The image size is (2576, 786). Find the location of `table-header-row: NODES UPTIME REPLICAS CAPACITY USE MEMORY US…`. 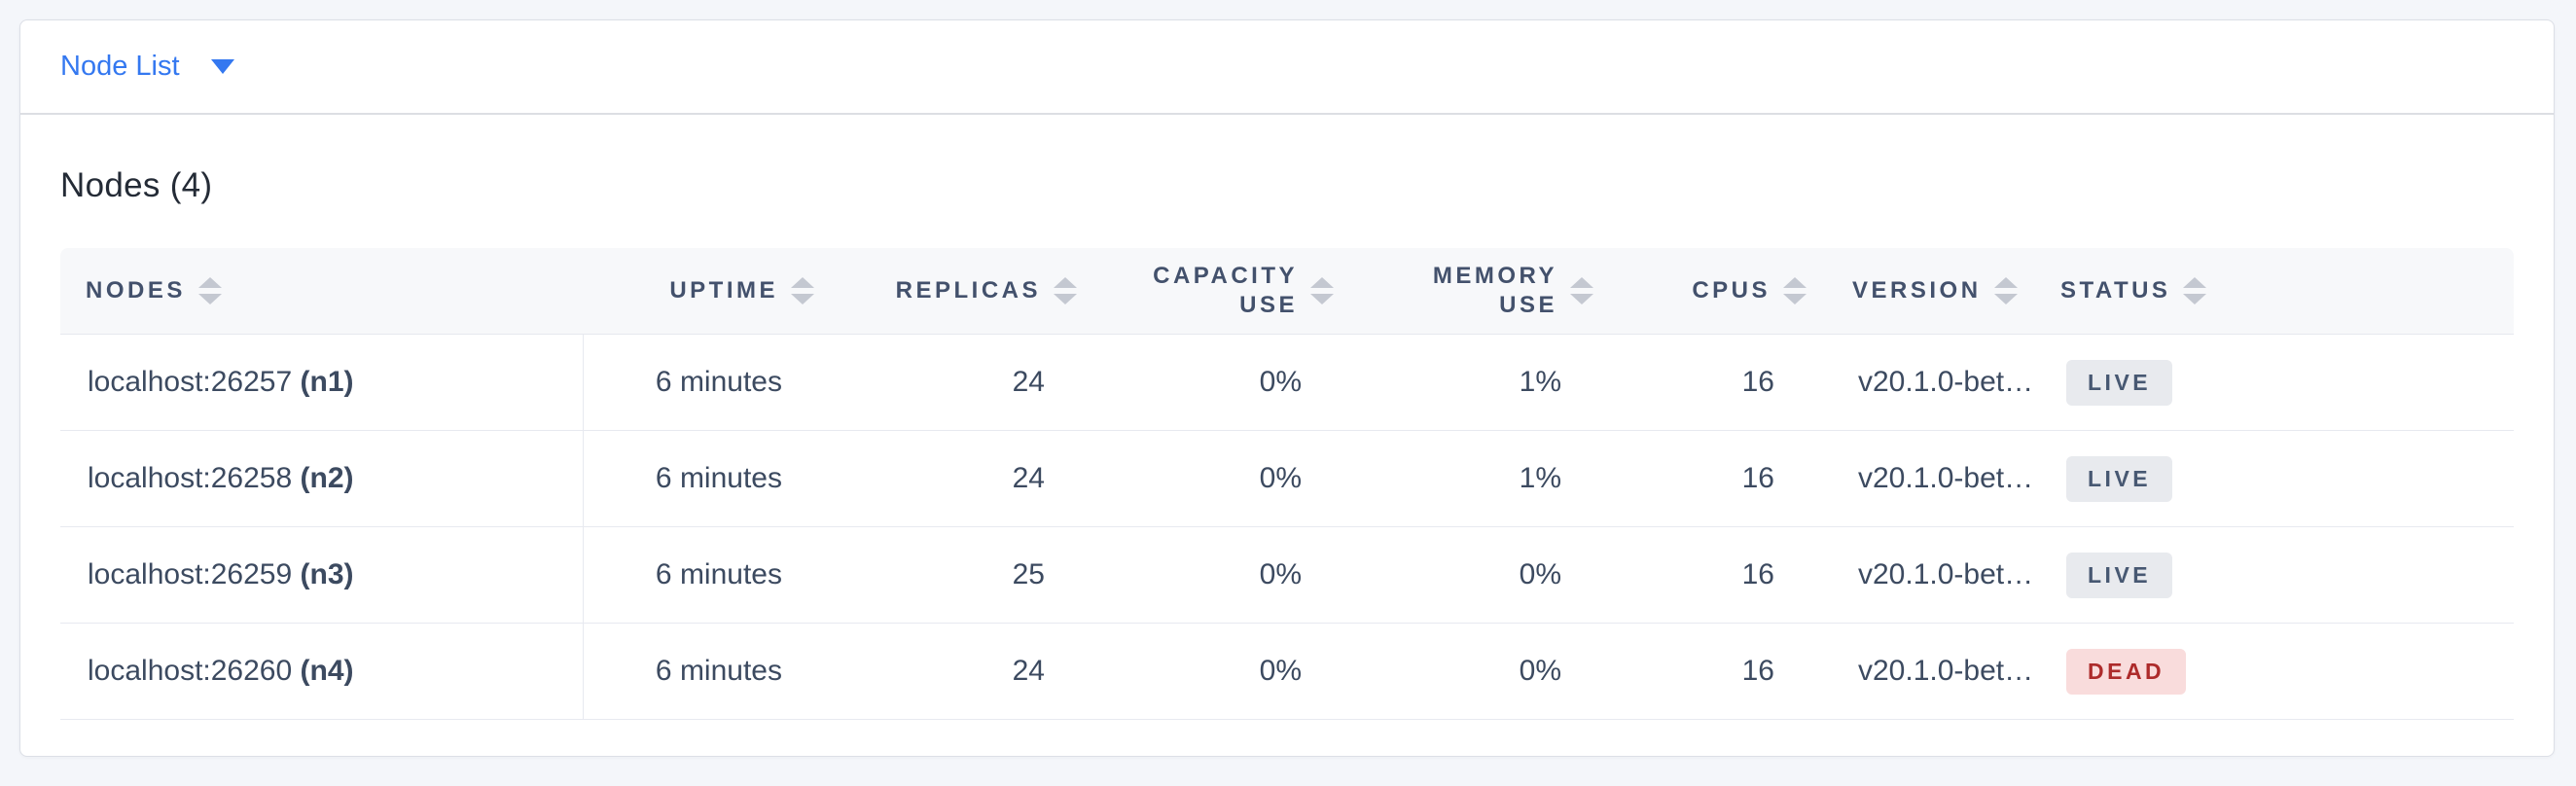

table-header-row: NODES UPTIME REPLICAS CAPACITY USE MEMORY US… is located at coordinates (1287, 291).